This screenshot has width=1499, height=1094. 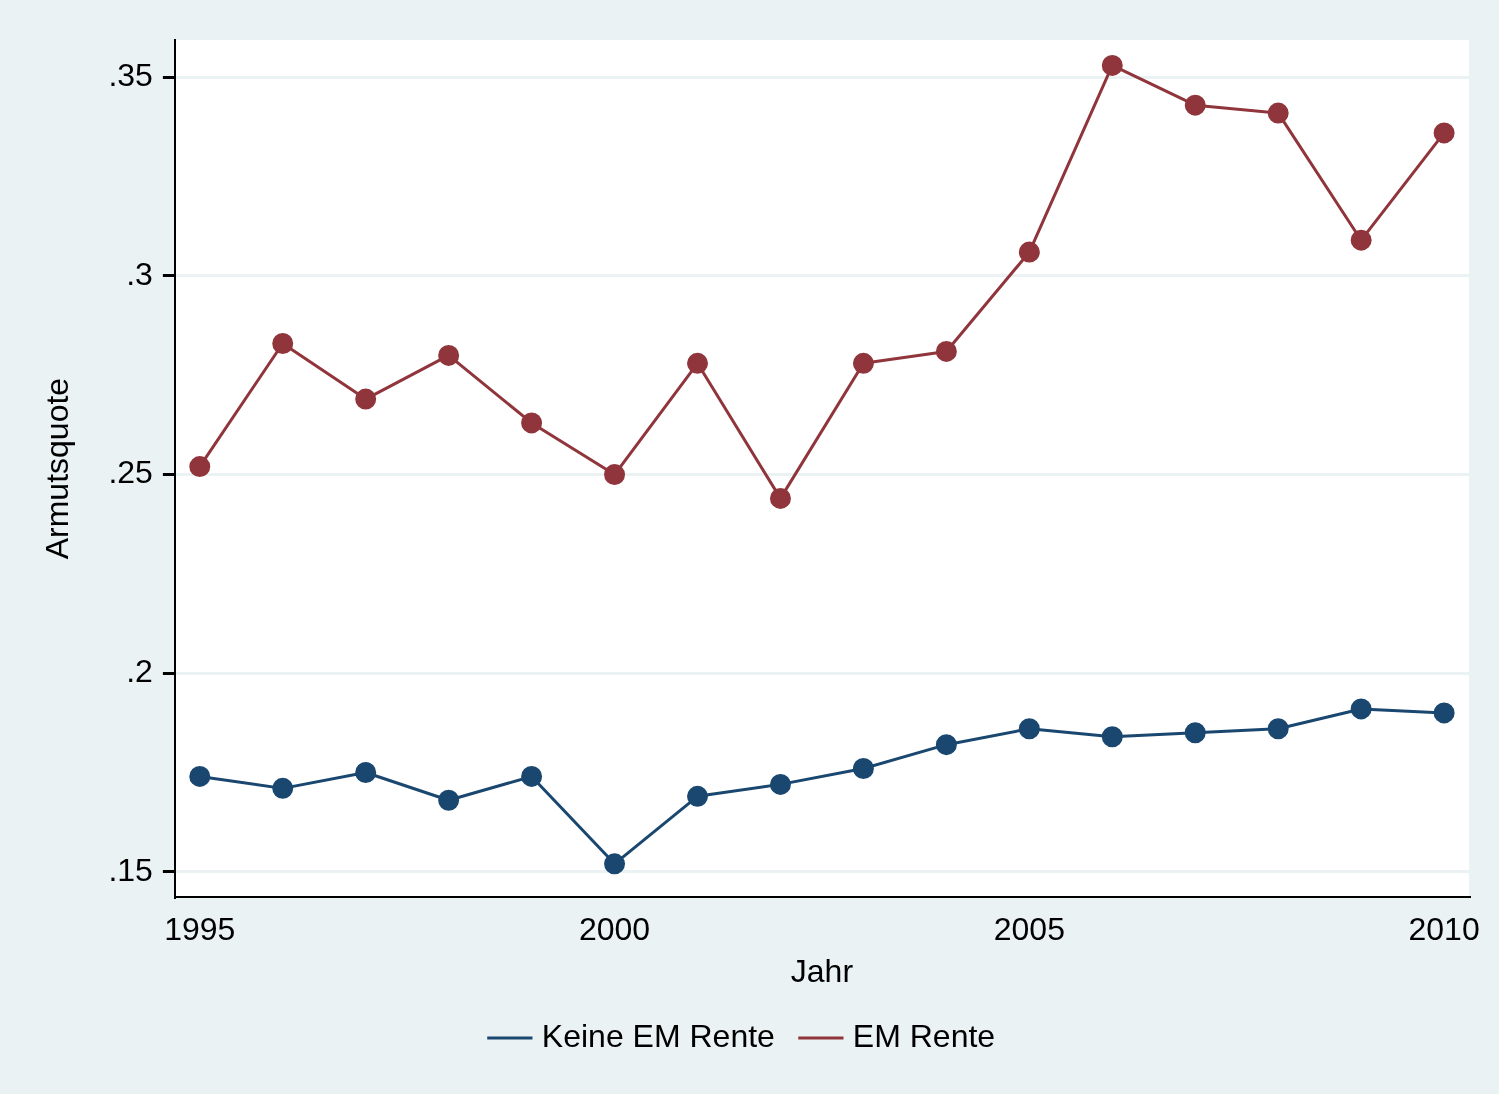 What do you see at coordinates (614, 929) in the screenshot?
I see `x-tick-label: 2000` at bounding box center [614, 929].